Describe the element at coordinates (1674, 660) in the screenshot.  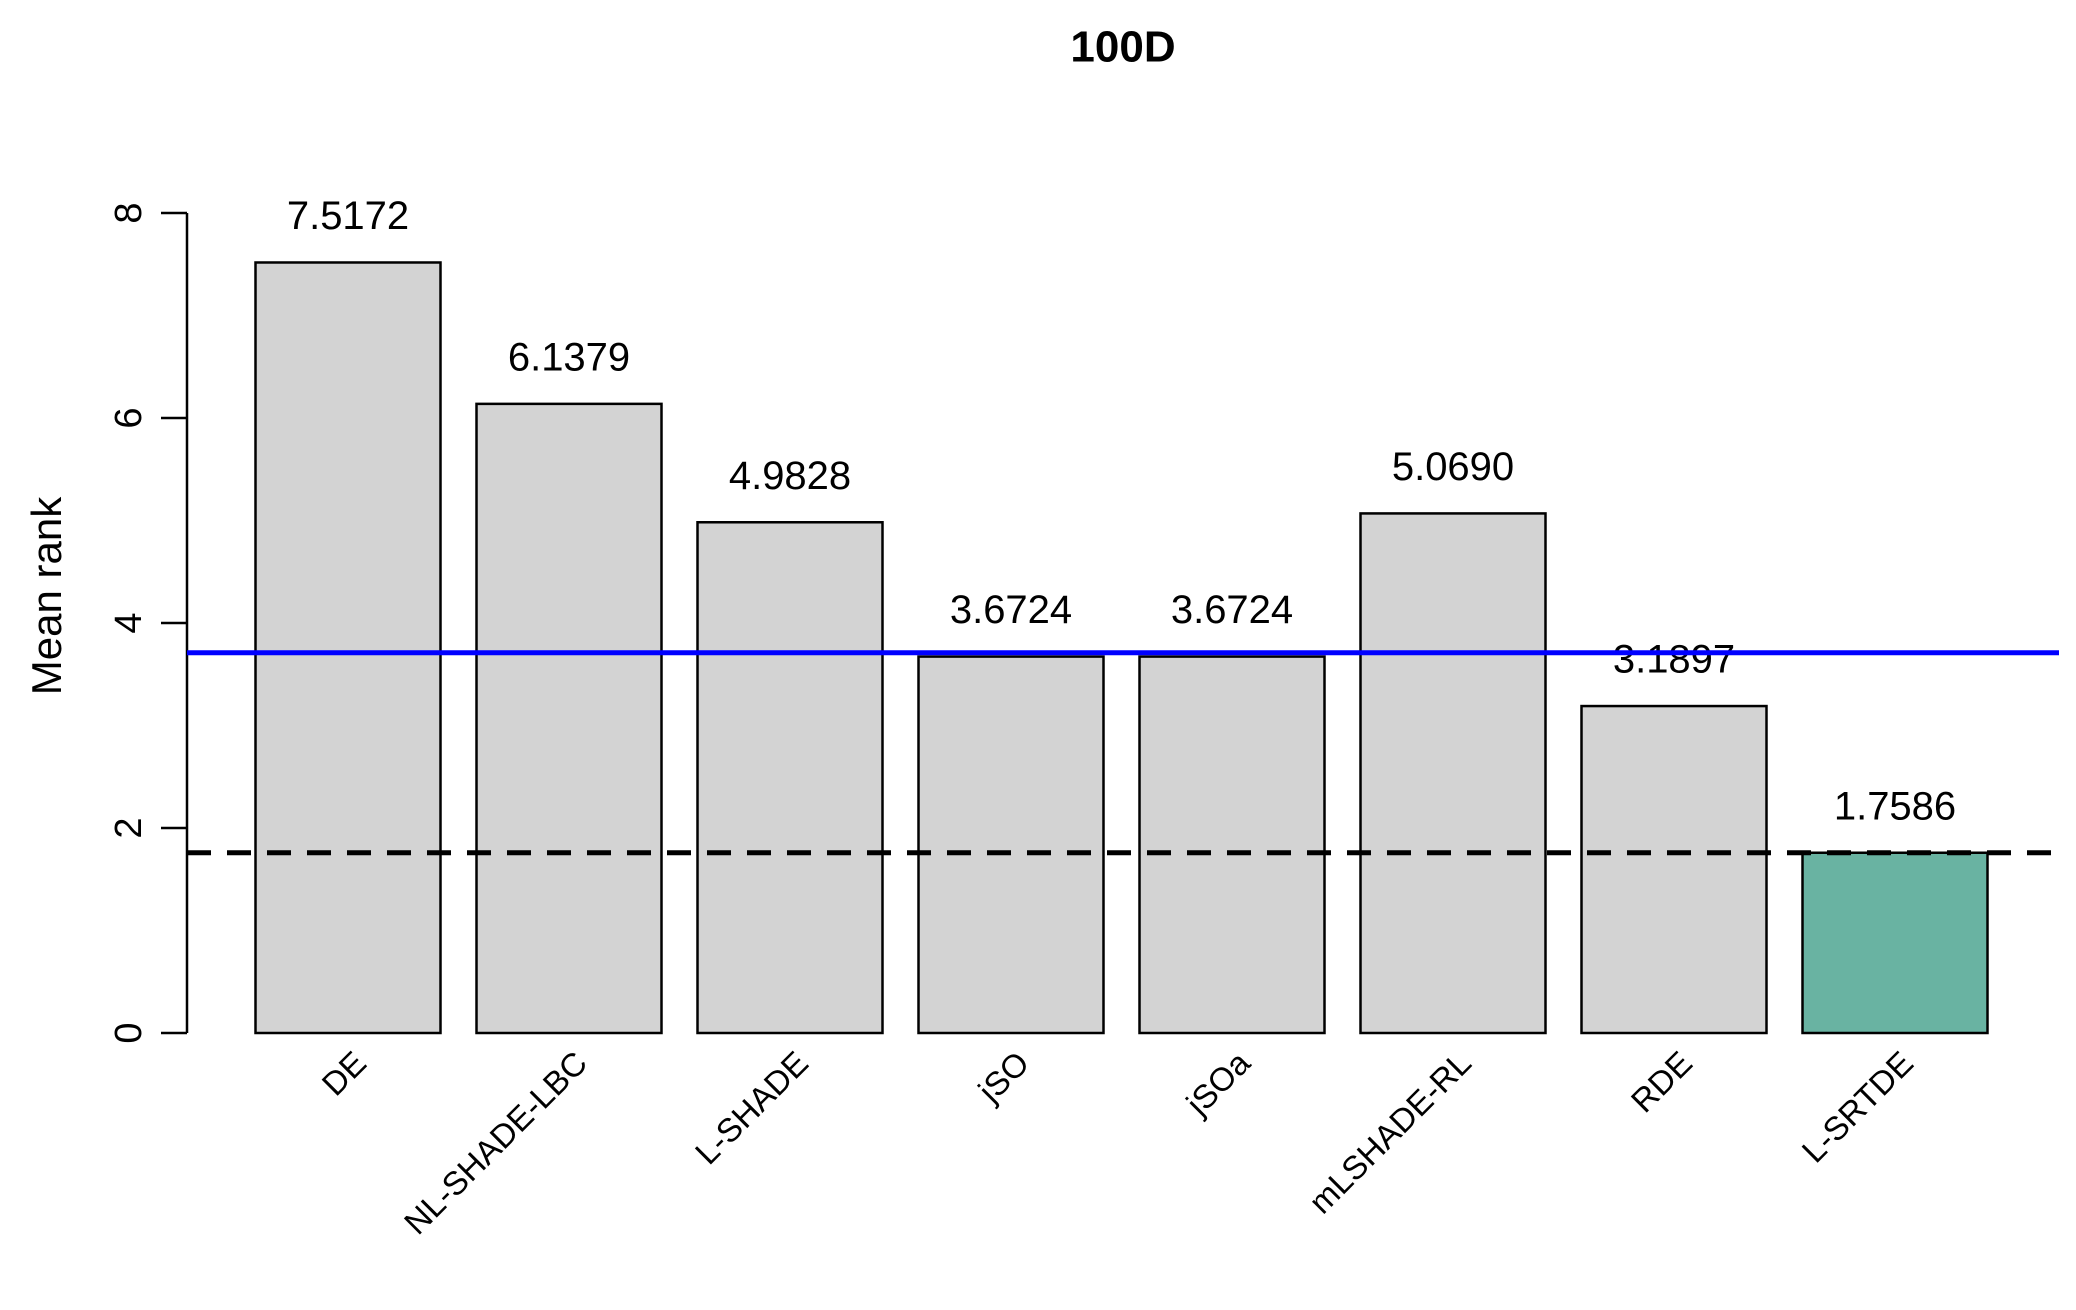
I see `value-label: 3.1897` at that location.